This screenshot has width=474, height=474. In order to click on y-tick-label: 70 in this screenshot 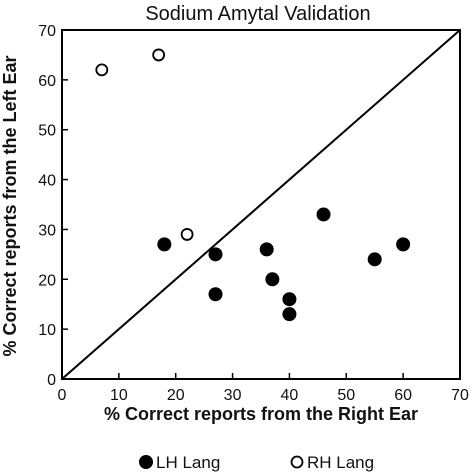, I will do `click(47, 31)`.